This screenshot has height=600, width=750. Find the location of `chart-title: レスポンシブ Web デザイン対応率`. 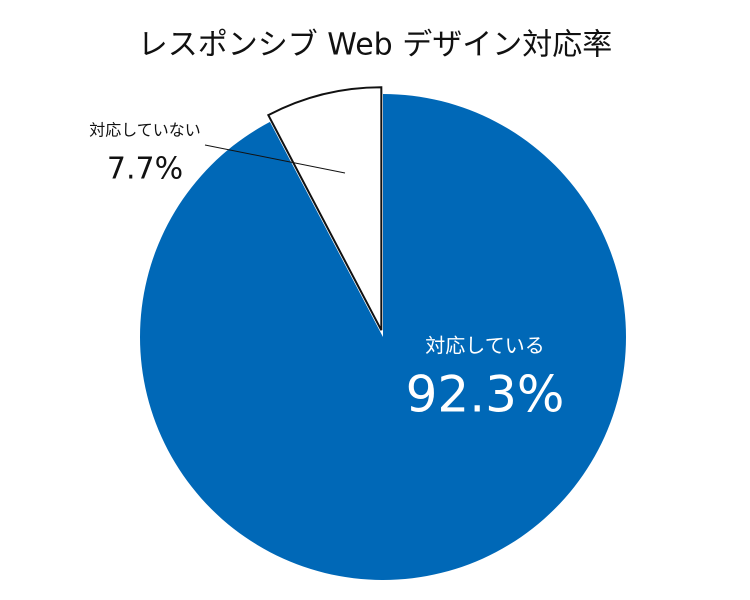

chart-title: レスポンシブ Web デザイン対応率 is located at coordinates (375, 45).